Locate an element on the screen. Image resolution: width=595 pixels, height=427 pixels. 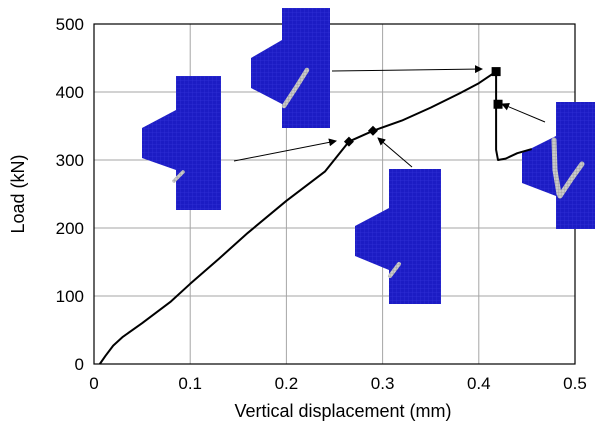
x-tick-label: 0 is located at coordinates (93, 383).